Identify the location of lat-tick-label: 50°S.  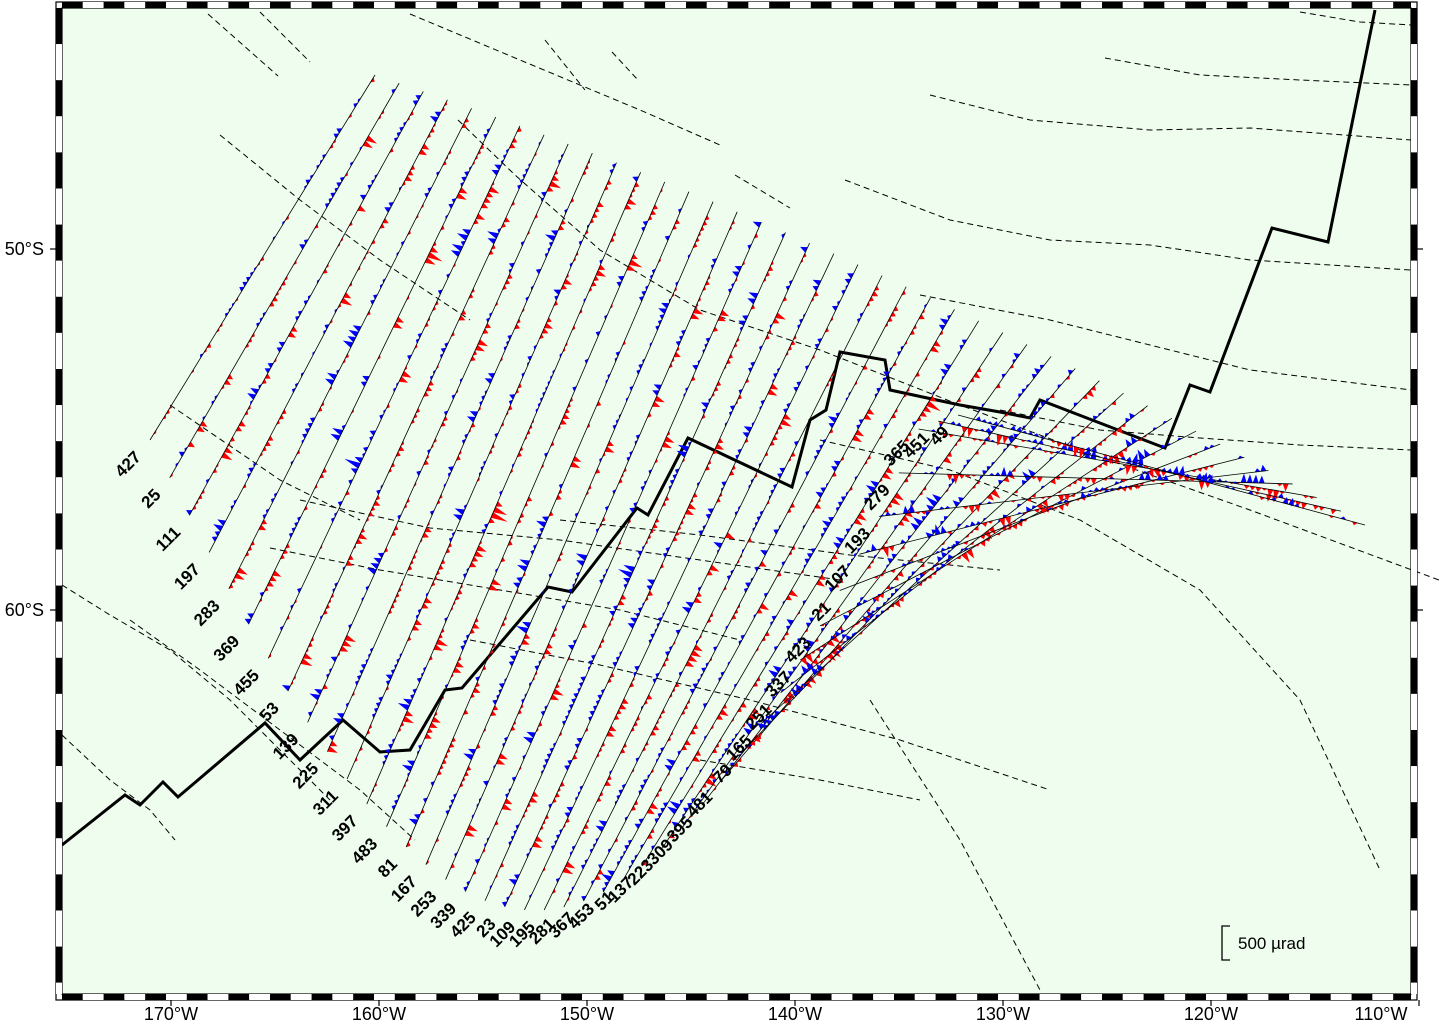
(24, 249).